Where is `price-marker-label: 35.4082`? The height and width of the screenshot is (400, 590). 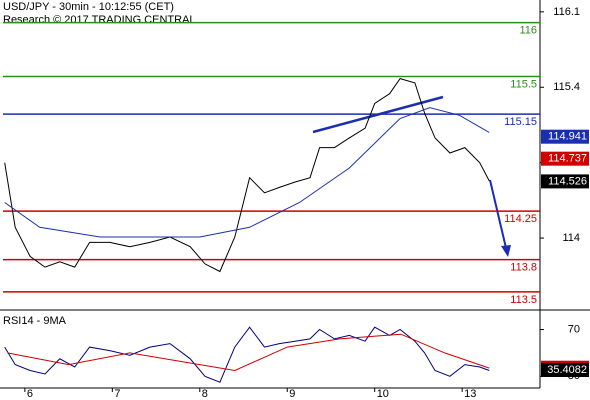
price-marker-label: 35.4082 is located at coordinates (567, 370).